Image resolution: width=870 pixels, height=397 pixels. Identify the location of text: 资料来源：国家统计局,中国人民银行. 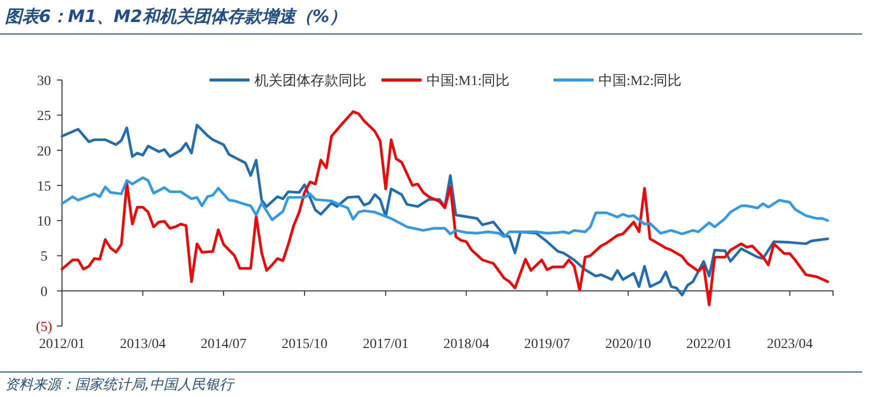
(120, 385).